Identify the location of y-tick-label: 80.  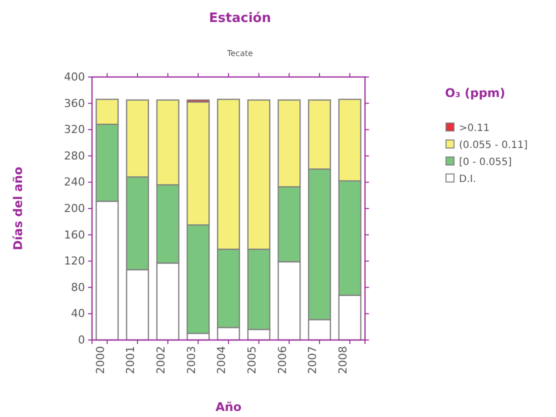
(78, 287).